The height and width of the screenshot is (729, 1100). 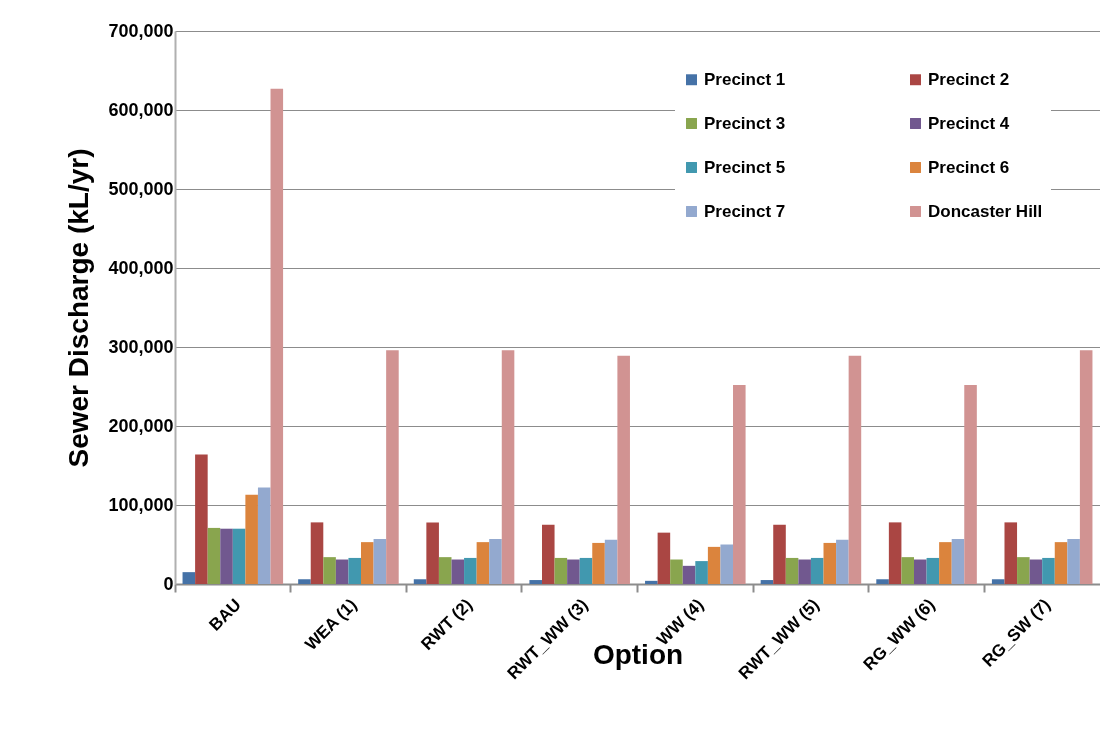 What do you see at coordinates (969, 167) in the screenshot?
I see `legend-label: Precinct 6` at bounding box center [969, 167].